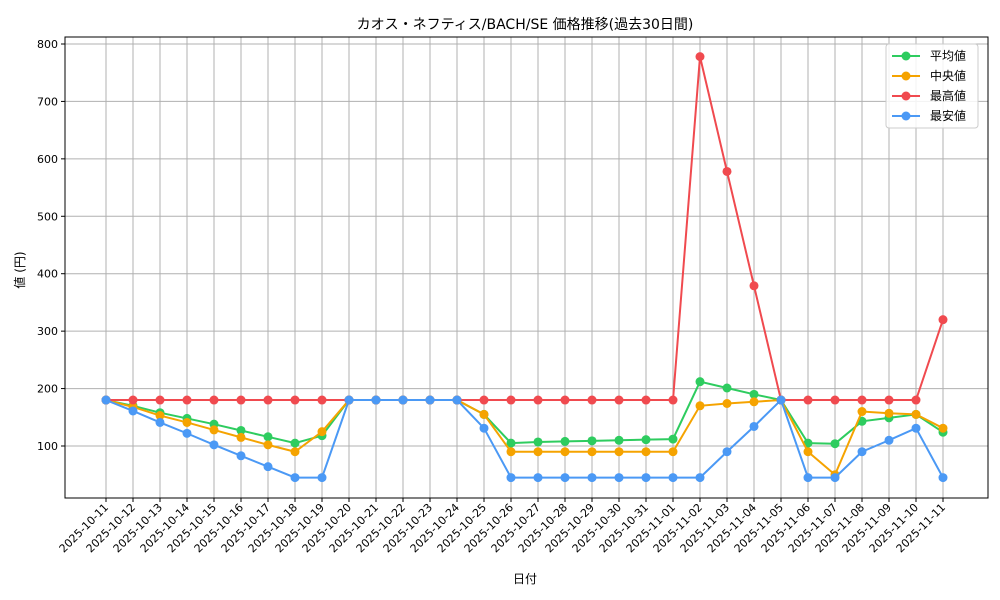 The height and width of the screenshot is (600, 1000). Describe the element at coordinates (948, 115) in the screenshot. I see `legend-label: 最安値` at that location.